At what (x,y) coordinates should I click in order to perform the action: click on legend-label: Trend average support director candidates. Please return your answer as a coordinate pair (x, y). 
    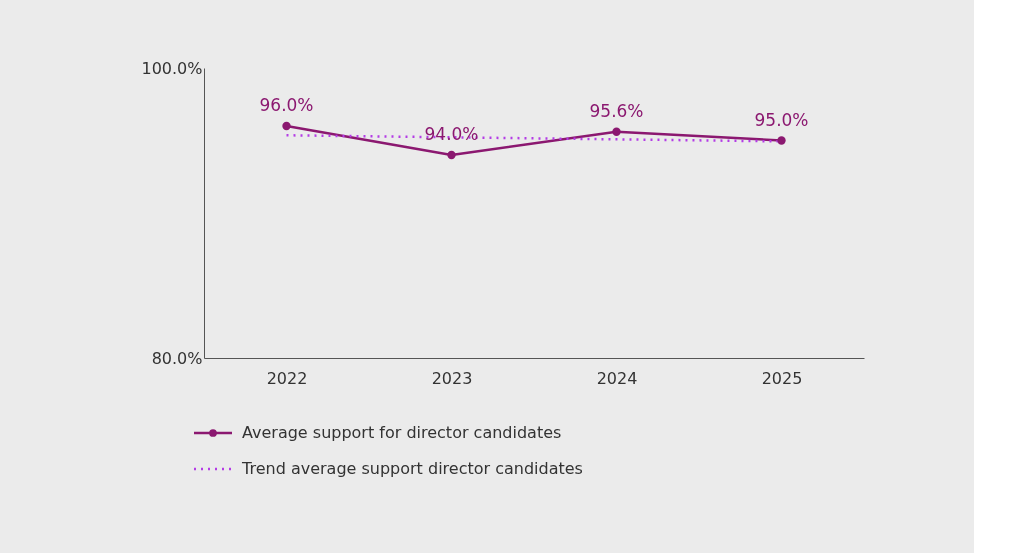
    Looking at the image, I should click on (412, 468).